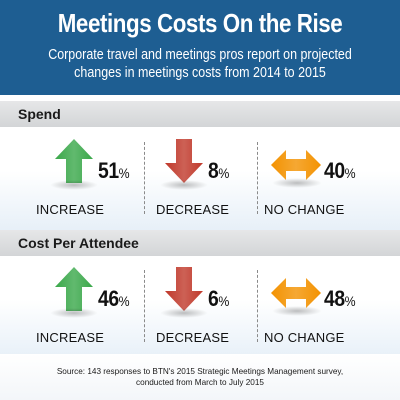  What do you see at coordinates (200, 382) in the screenshot?
I see `source-line-2: conducted from March to July 2015` at bounding box center [200, 382].